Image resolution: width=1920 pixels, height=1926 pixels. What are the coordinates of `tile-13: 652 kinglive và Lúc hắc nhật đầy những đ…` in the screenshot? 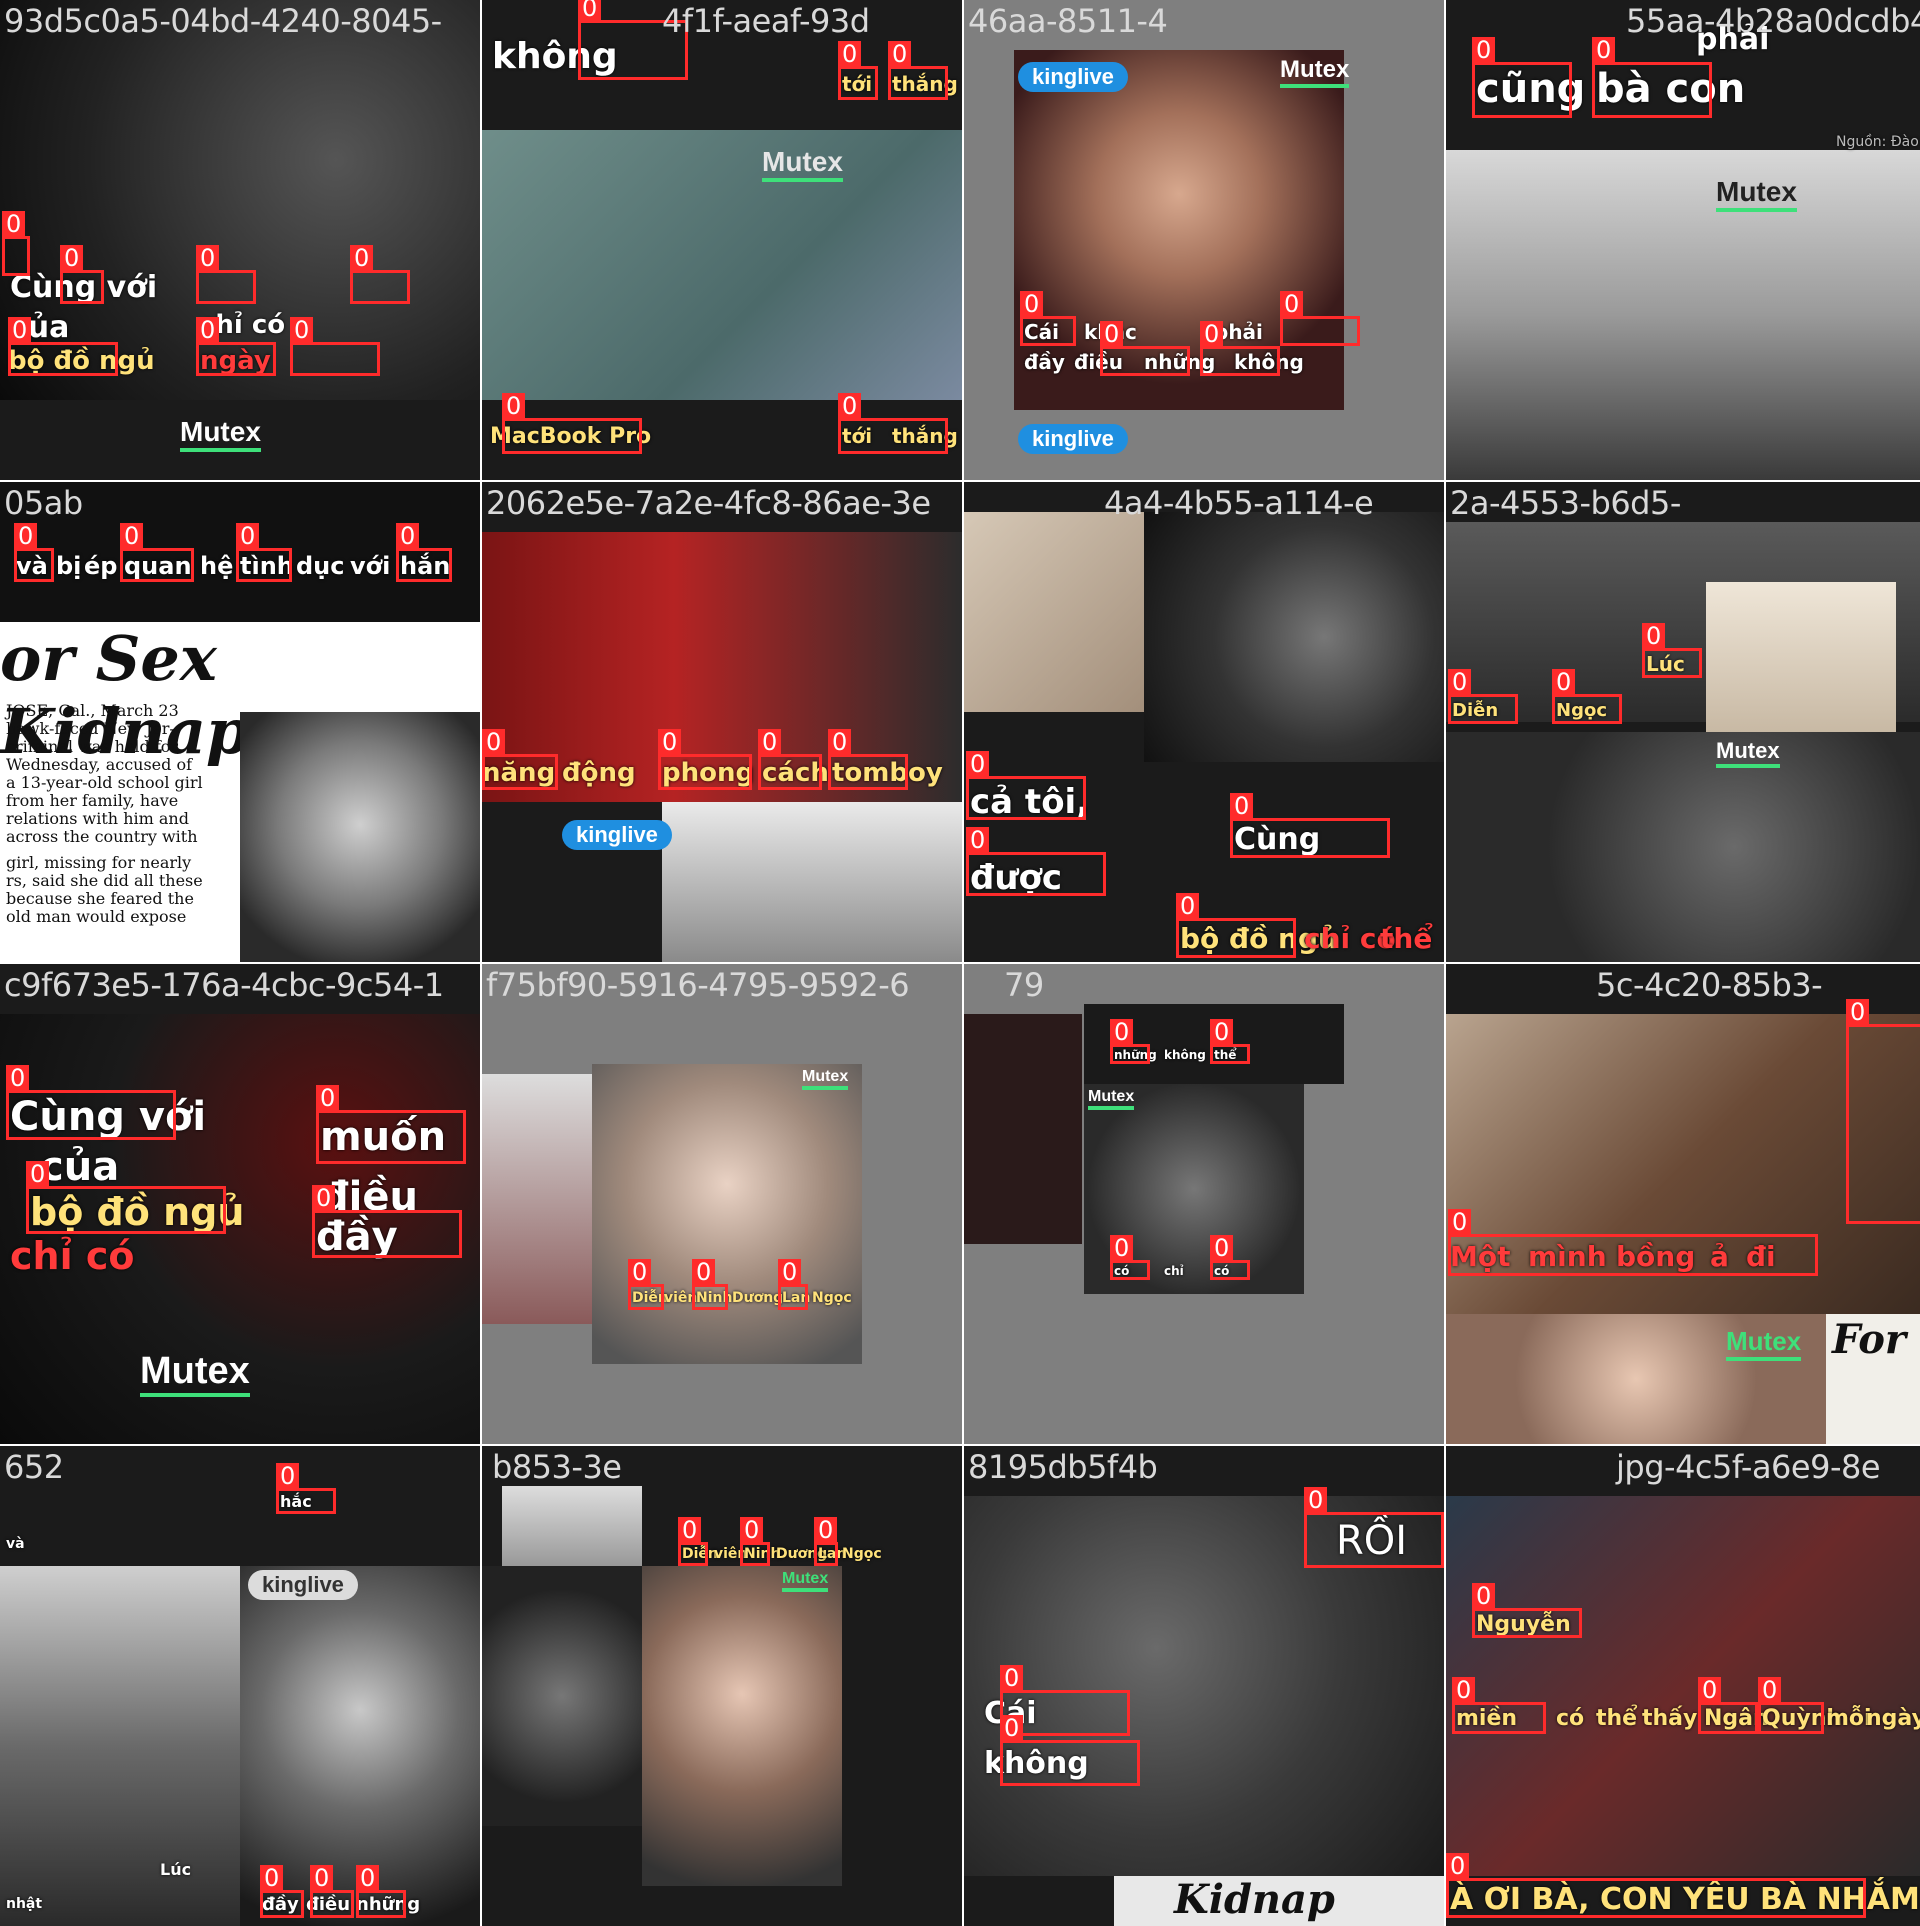 It's located at (240, 1686).